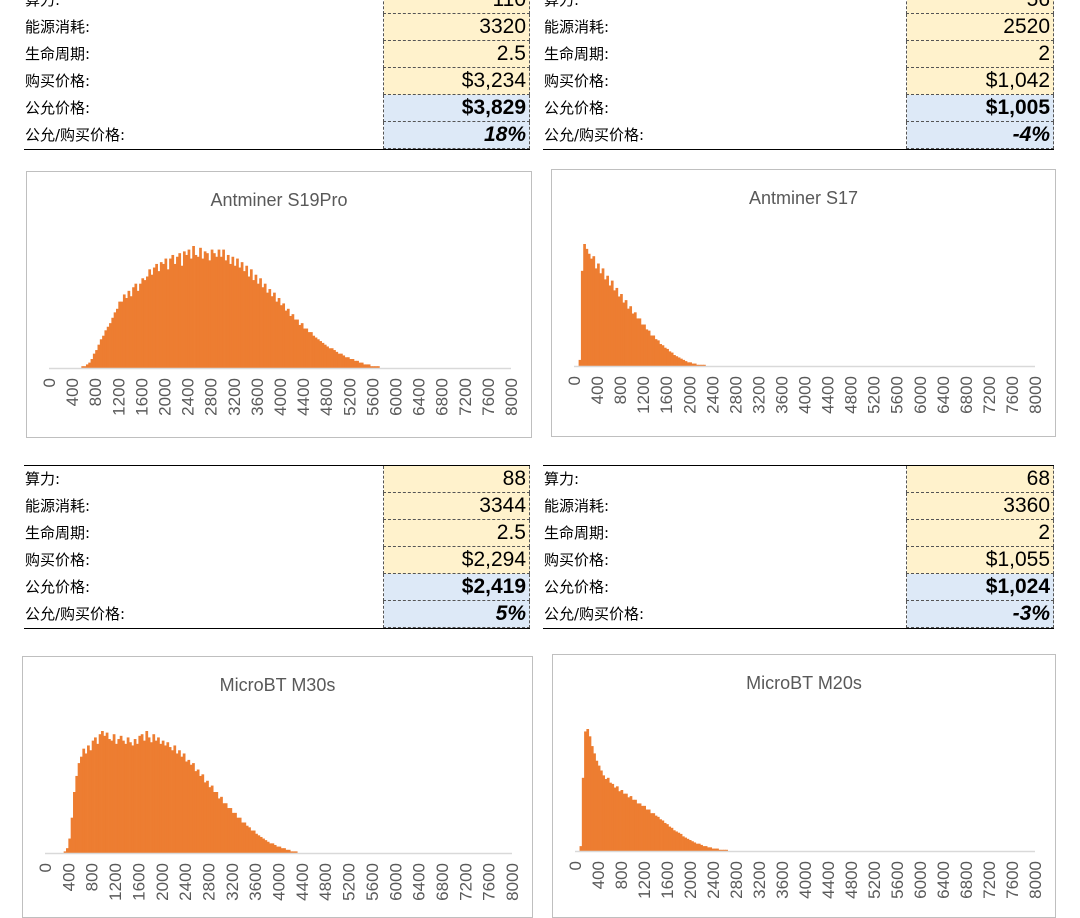 The height and width of the screenshot is (918, 1080). I want to click on x-tick-label: 5200, so click(874, 395).